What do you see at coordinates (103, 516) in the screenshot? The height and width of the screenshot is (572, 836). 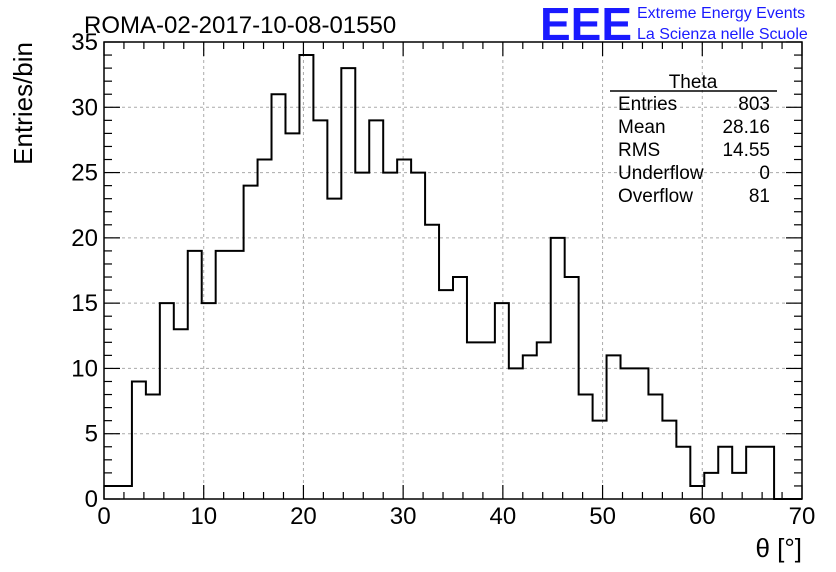 I see `x-tick-label: 0` at bounding box center [103, 516].